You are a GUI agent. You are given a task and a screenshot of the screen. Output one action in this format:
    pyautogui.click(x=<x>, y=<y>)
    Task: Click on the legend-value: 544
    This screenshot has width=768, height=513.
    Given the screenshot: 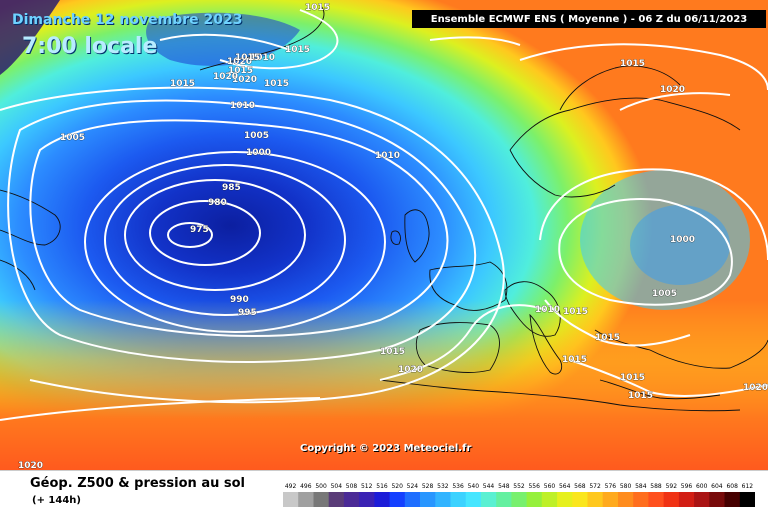 What is the action you would take?
    pyautogui.click(x=489, y=486)
    